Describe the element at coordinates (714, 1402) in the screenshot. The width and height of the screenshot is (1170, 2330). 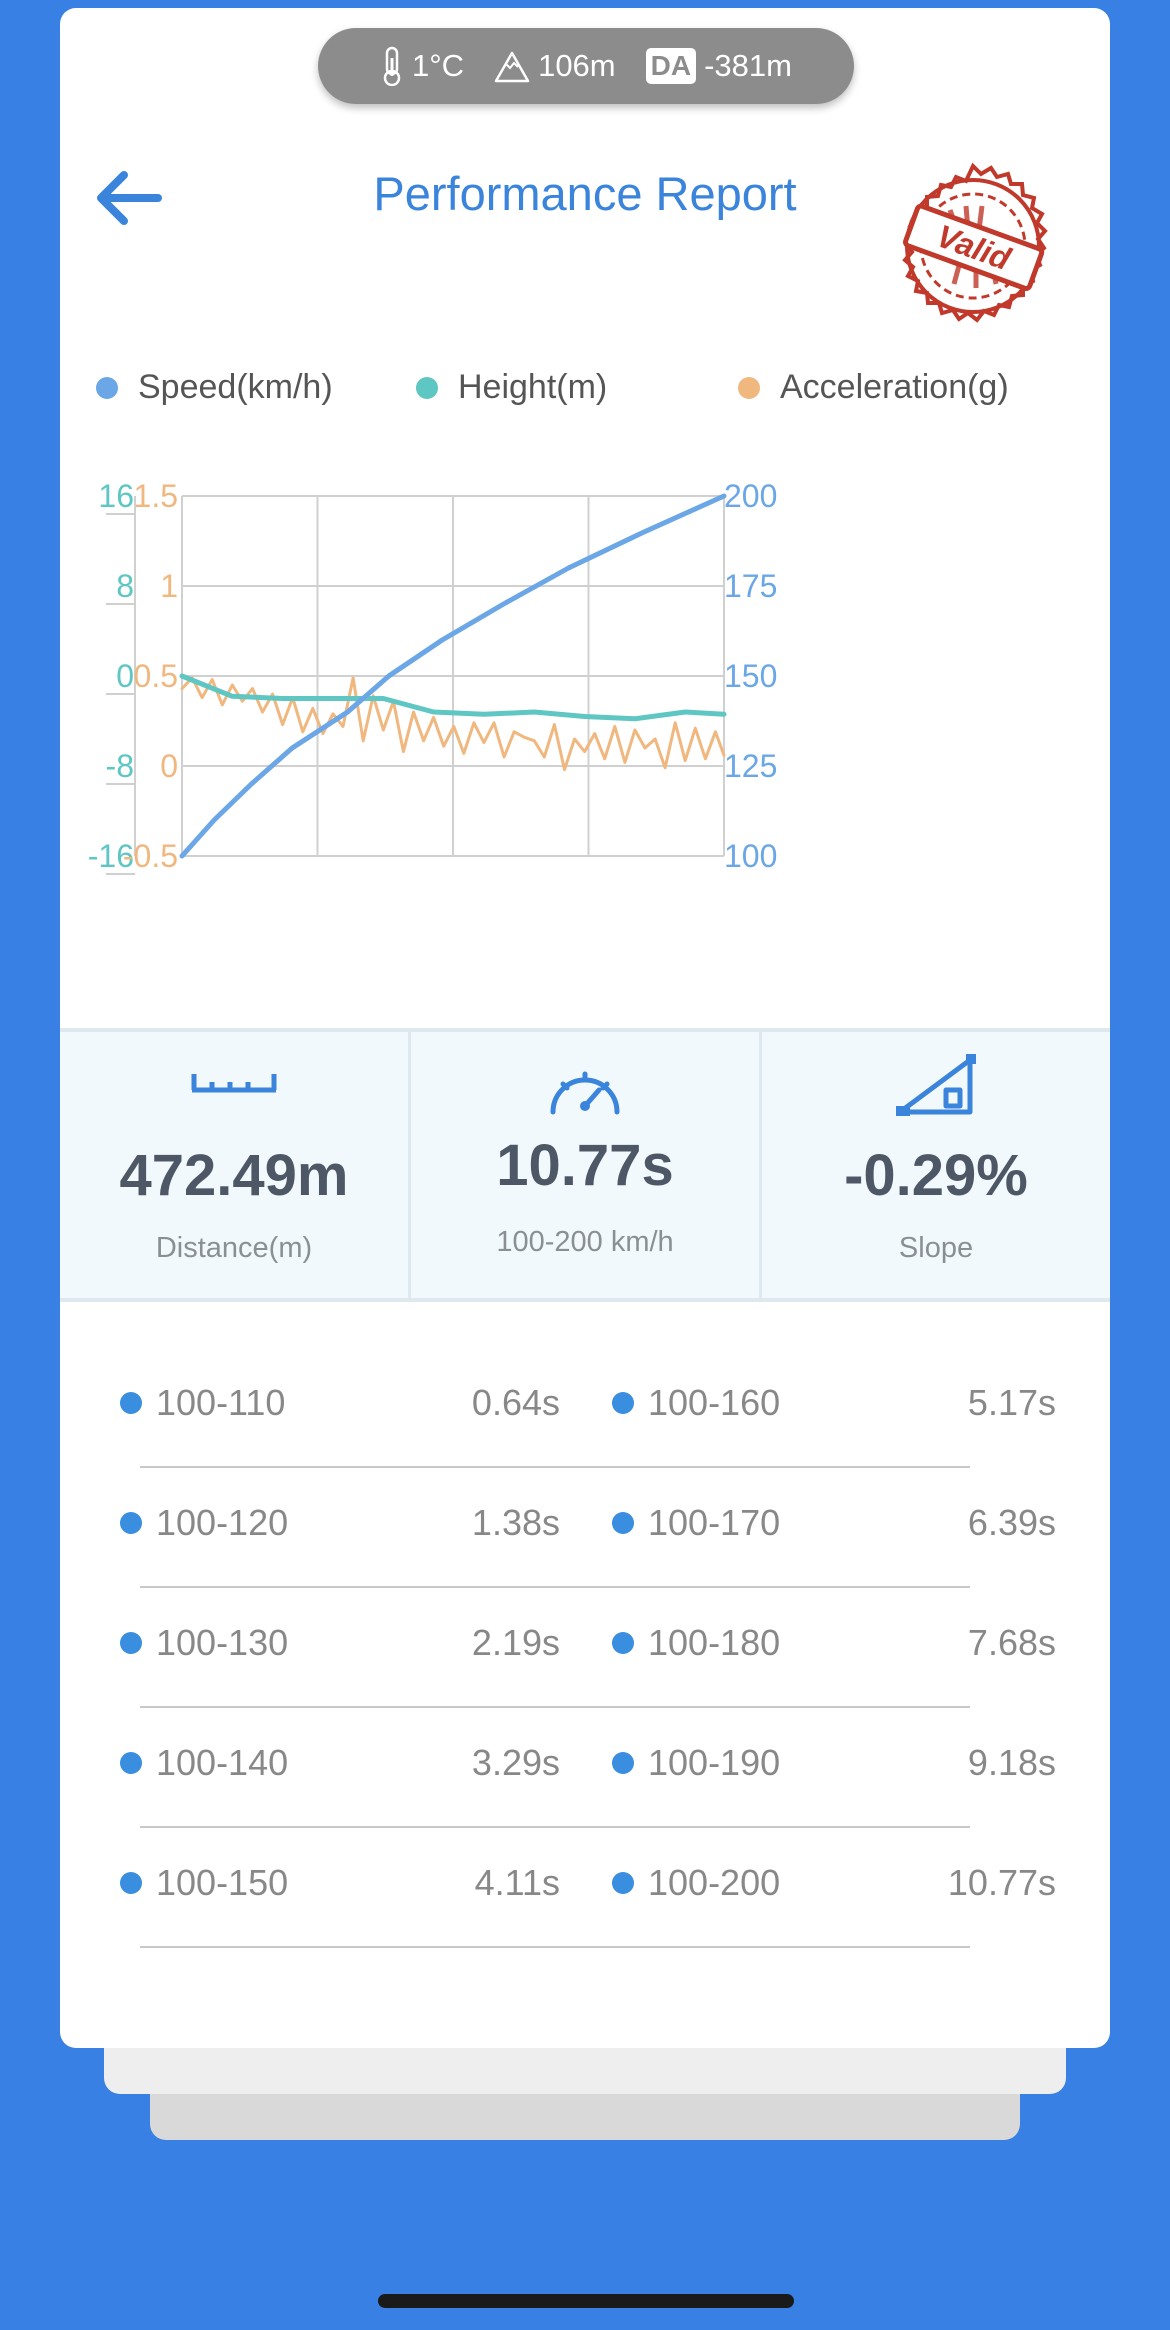
I see `split-label: 100-160` at that location.